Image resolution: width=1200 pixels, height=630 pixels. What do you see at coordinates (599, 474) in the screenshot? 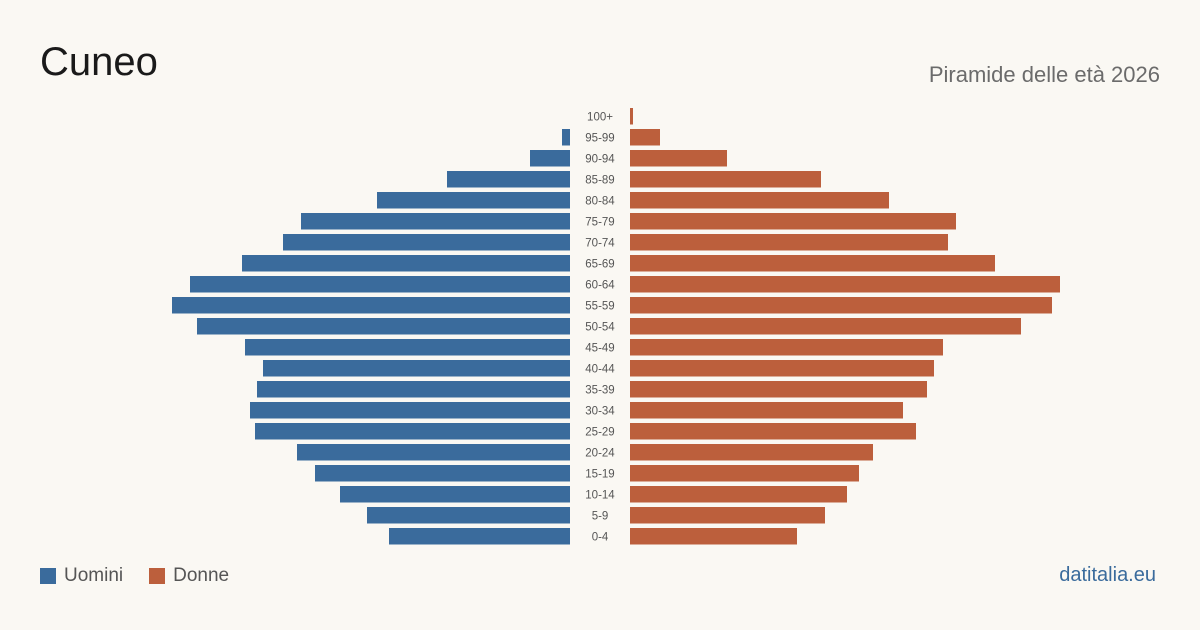
I see `age-label-15-19: 15-19` at bounding box center [599, 474].